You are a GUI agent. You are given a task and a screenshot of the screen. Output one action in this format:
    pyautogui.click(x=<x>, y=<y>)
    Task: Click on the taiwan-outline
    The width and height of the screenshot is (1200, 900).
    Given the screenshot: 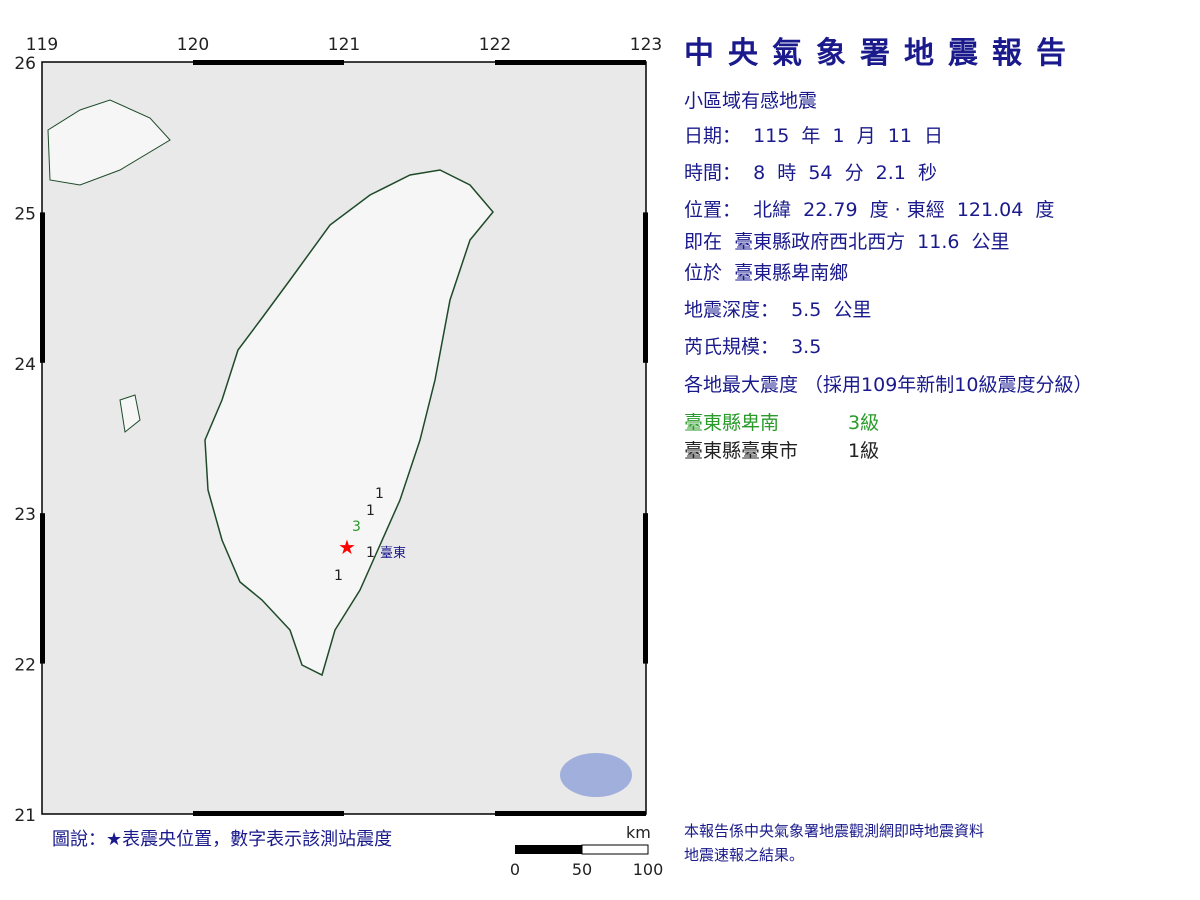 What is the action you would take?
    pyautogui.click(x=349, y=423)
    